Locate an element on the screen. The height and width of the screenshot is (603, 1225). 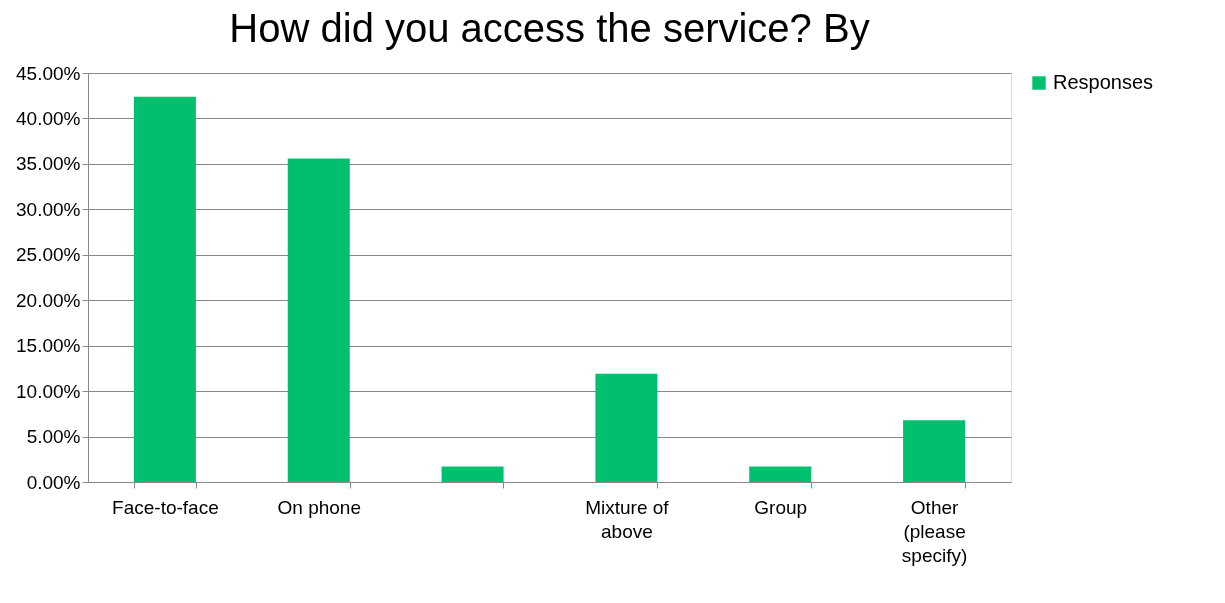
y-tick-label: 0.00% is located at coordinates (53, 482).